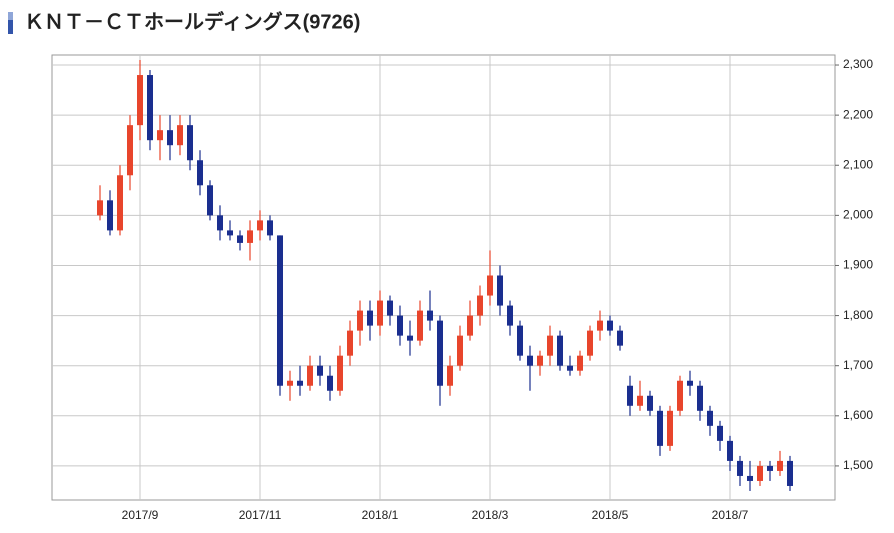 The image size is (894, 533). What do you see at coordinates (858, 415) in the screenshot?
I see `y-tick-label: 1,600` at bounding box center [858, 415].